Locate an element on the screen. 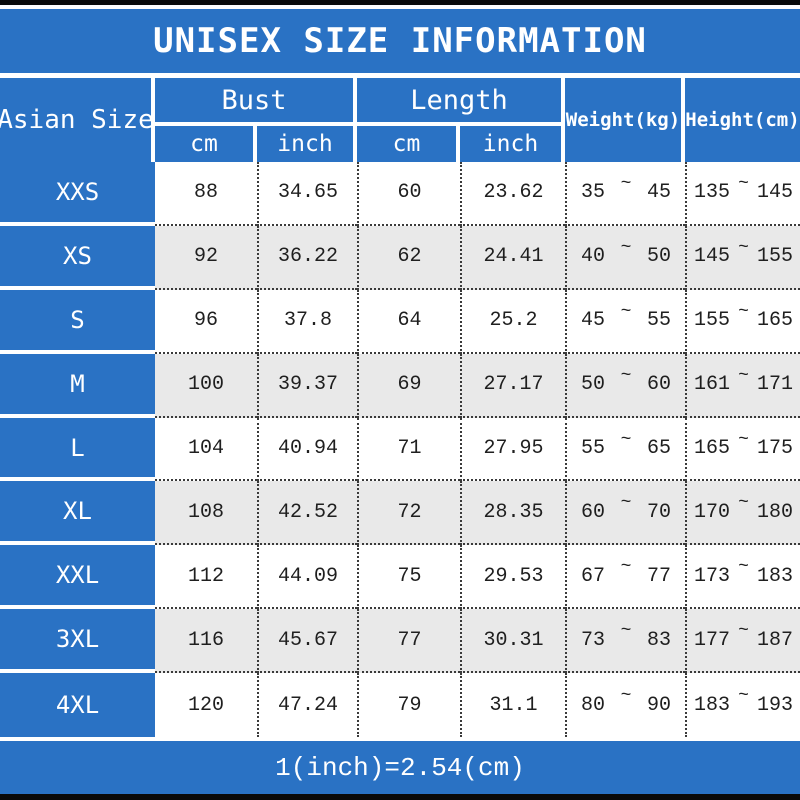  height-range-cell: 177 ~ 187 is located at coordinates (742, 641).